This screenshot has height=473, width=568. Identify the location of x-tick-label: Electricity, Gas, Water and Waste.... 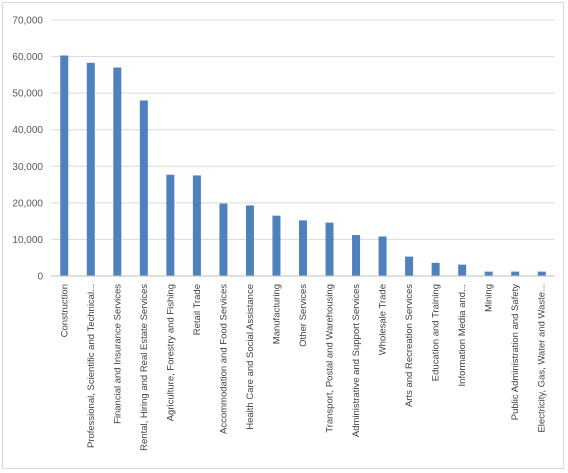
(542, 358).